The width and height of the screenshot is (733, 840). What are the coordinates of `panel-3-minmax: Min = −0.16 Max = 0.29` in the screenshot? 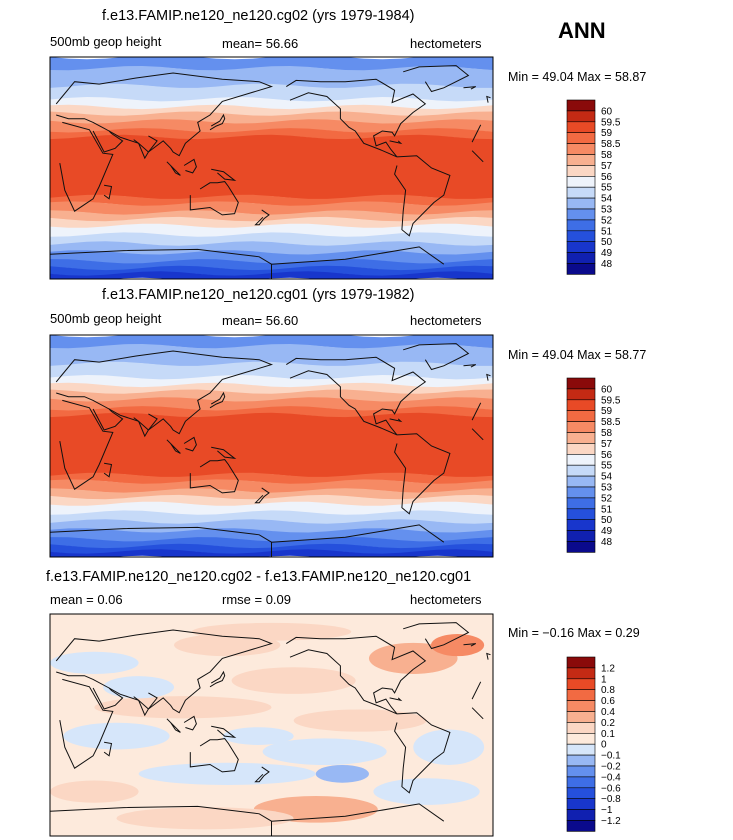 It's located at (574, 633).